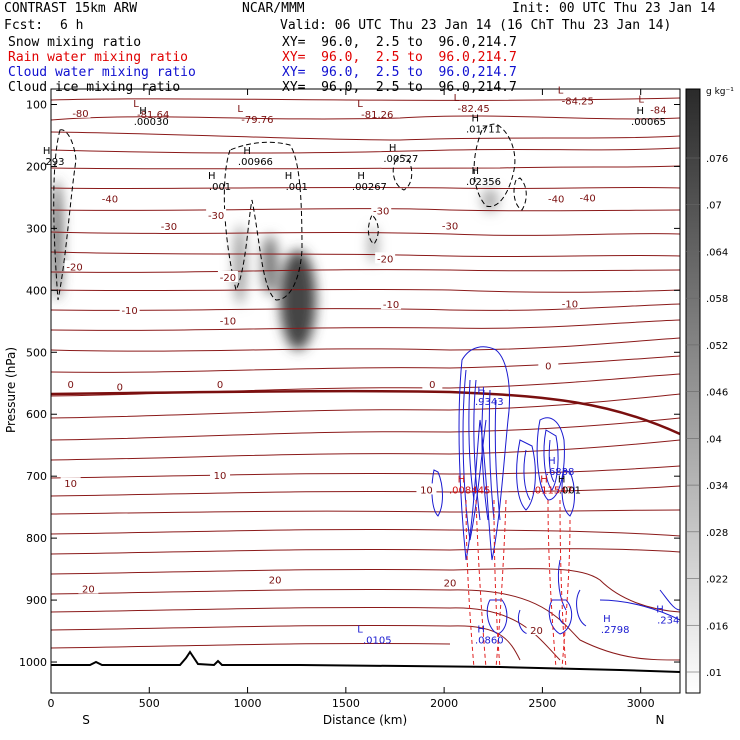 This screenshot has width=740, height=740. What do you see at coordinates (717, 346) in the screenshot?
I see `colorbar-tick-label: .052` at bounding box center [717, 346].